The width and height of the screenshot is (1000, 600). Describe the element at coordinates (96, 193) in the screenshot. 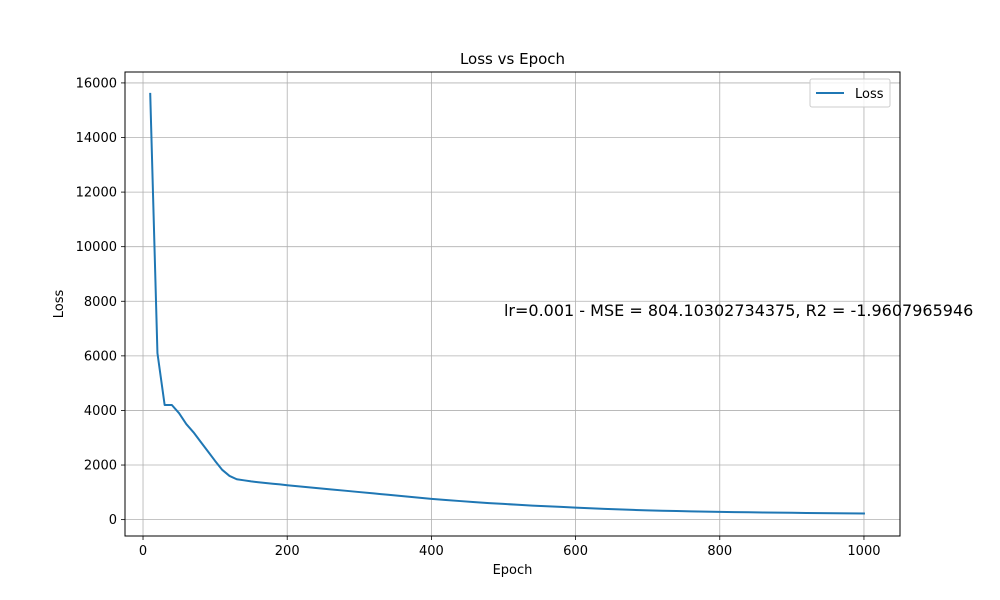

I see `y-tick-label: 12000` at that location.